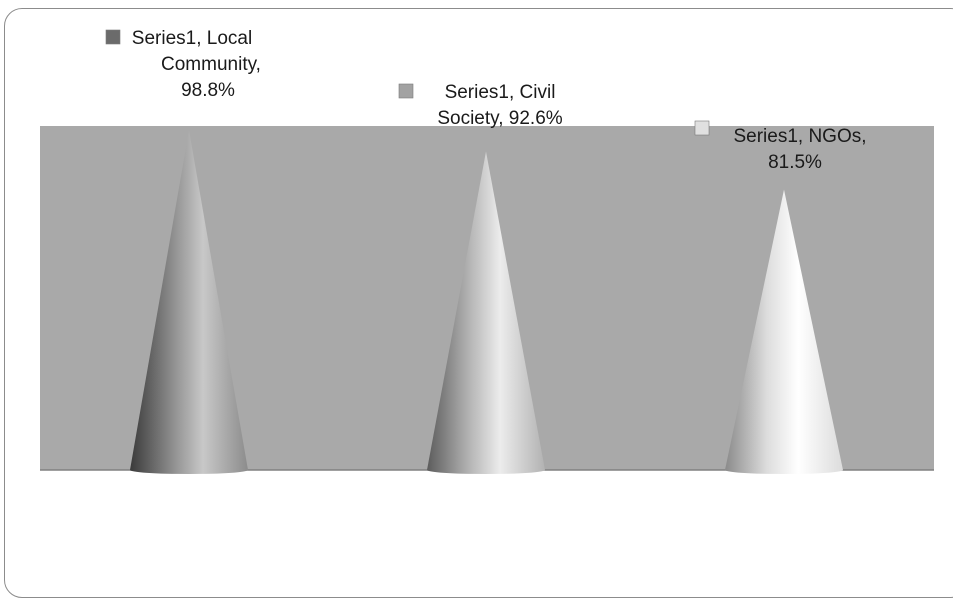 This screenshot has width=953, height=598. Describe the element at coordinates (208, 90) in the screenshot. I see `data-label-line: 98.8%` at that location.